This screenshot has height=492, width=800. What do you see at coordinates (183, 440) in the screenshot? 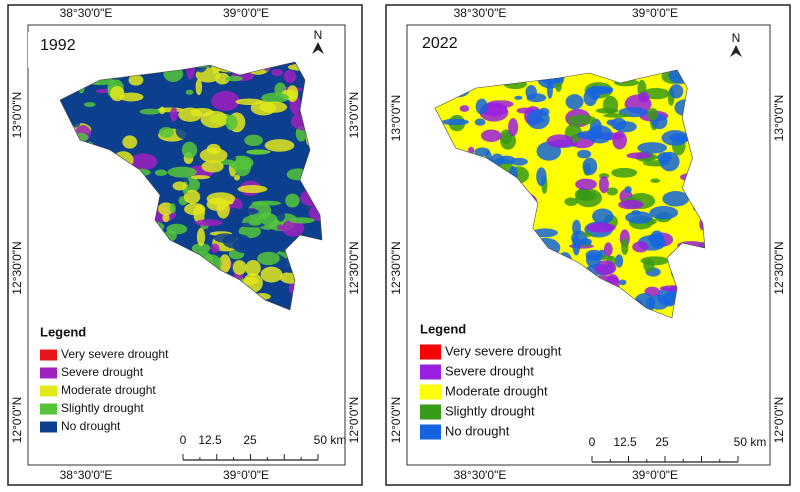
I see `scale-label: 0` at bounding box center [183, 440].